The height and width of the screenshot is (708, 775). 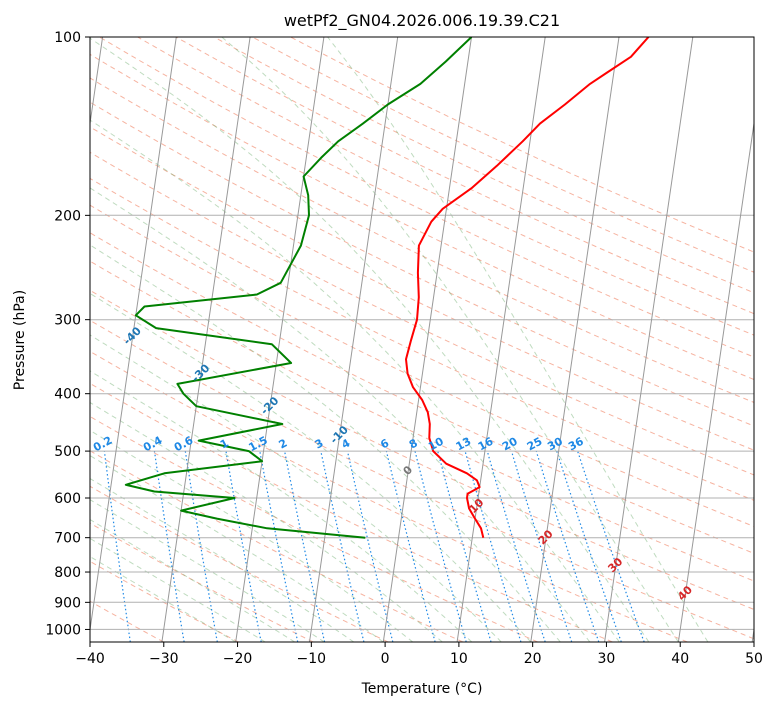 What do you see at coordinates (510, 444) in the screenshot?
I see `mixing-ratio-label: 20` at bounding box center [510, 444].